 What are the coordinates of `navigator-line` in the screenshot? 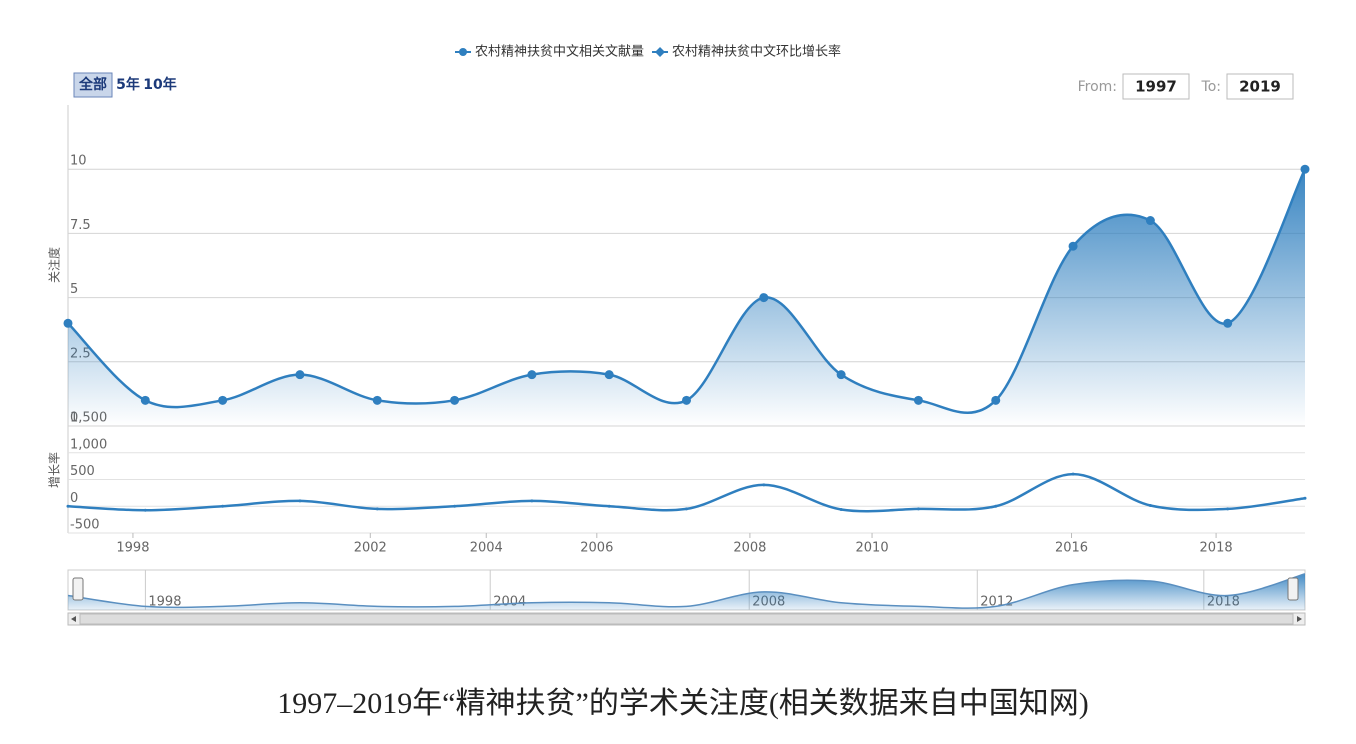 It's located at (686, 591).